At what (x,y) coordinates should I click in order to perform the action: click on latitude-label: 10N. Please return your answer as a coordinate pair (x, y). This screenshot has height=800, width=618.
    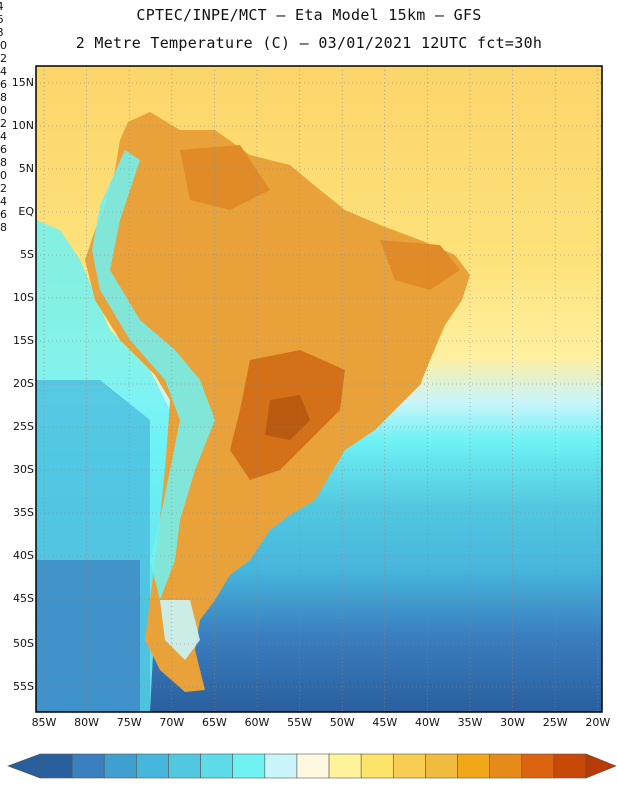
    Looking at the image, I should click on (22, 125).